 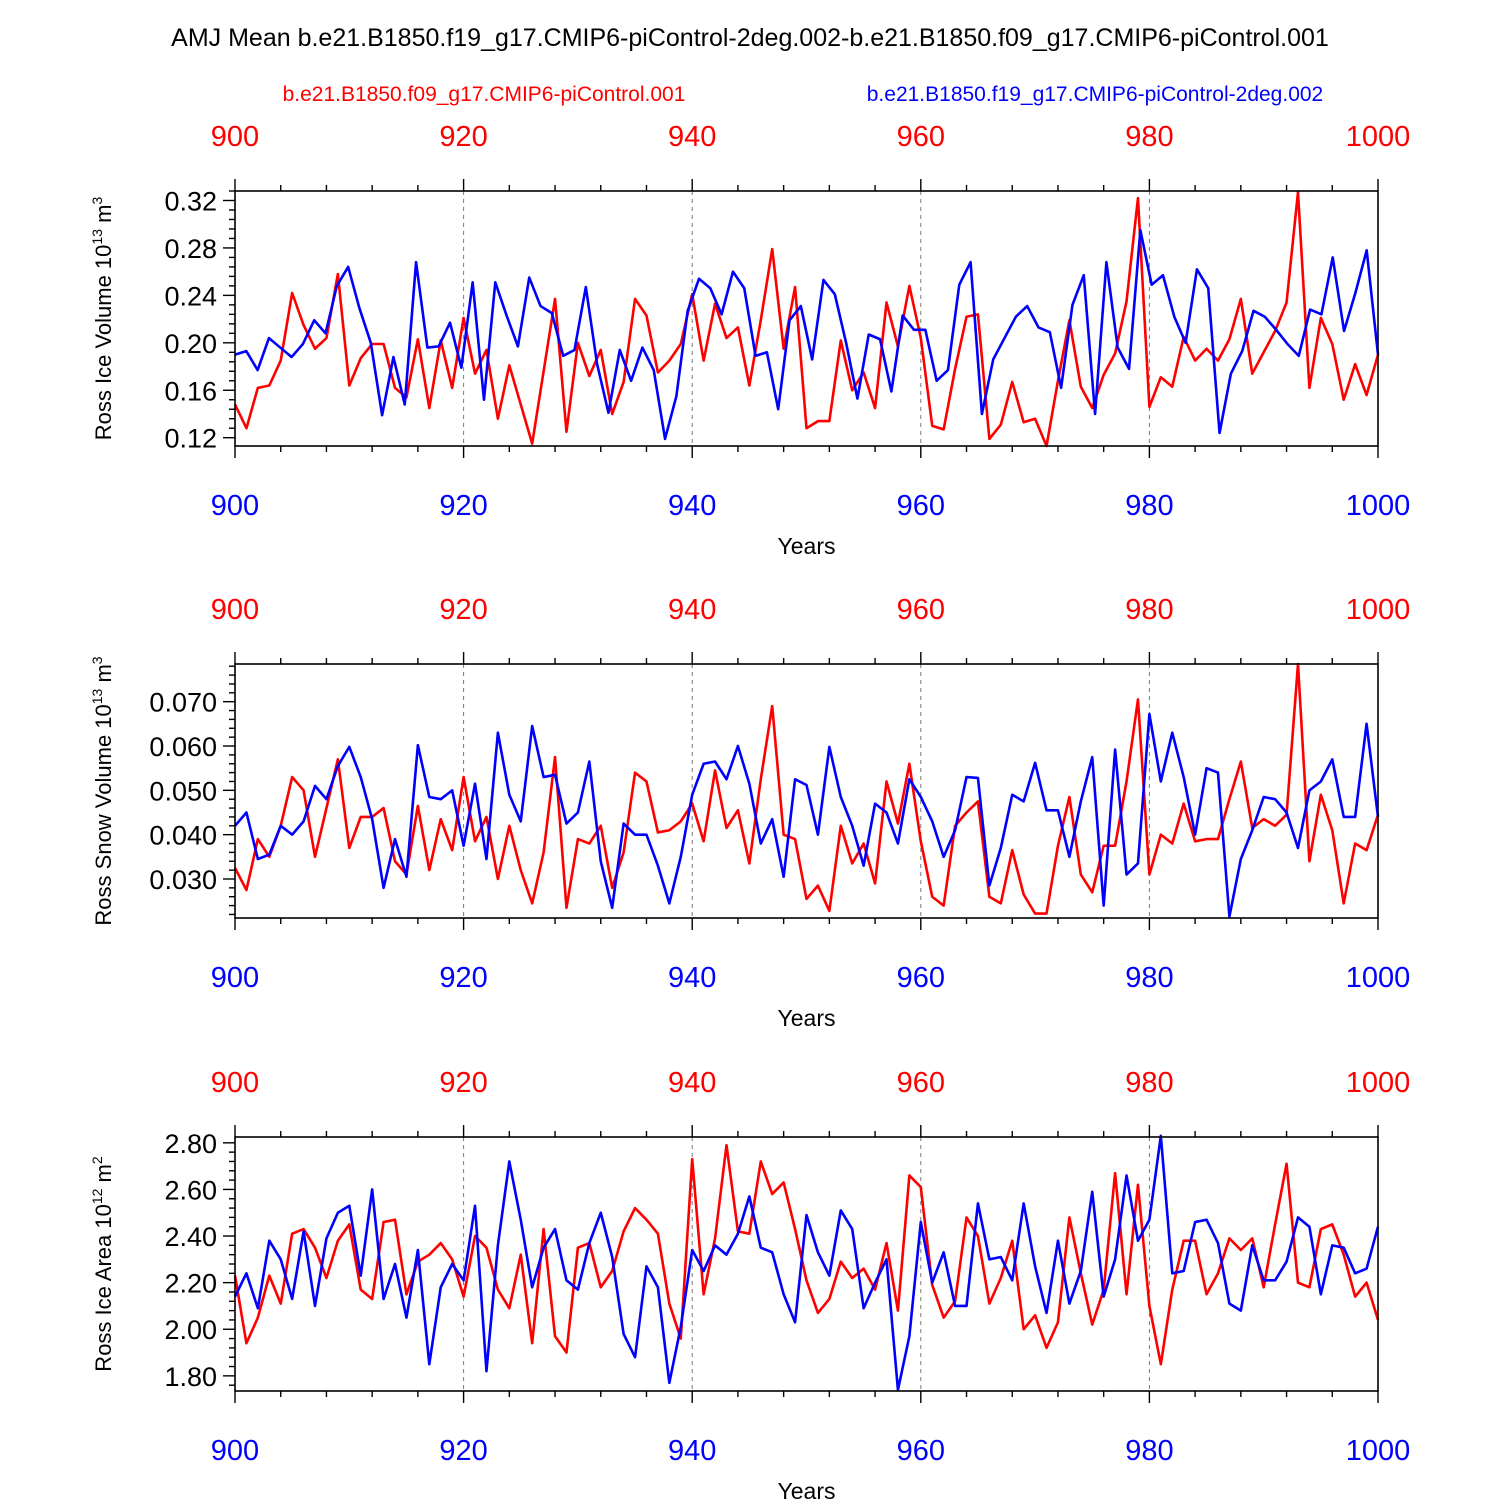 I want to click on y-axis-title-text: Ross Snow Volume 10, so click(x=103, y=814).